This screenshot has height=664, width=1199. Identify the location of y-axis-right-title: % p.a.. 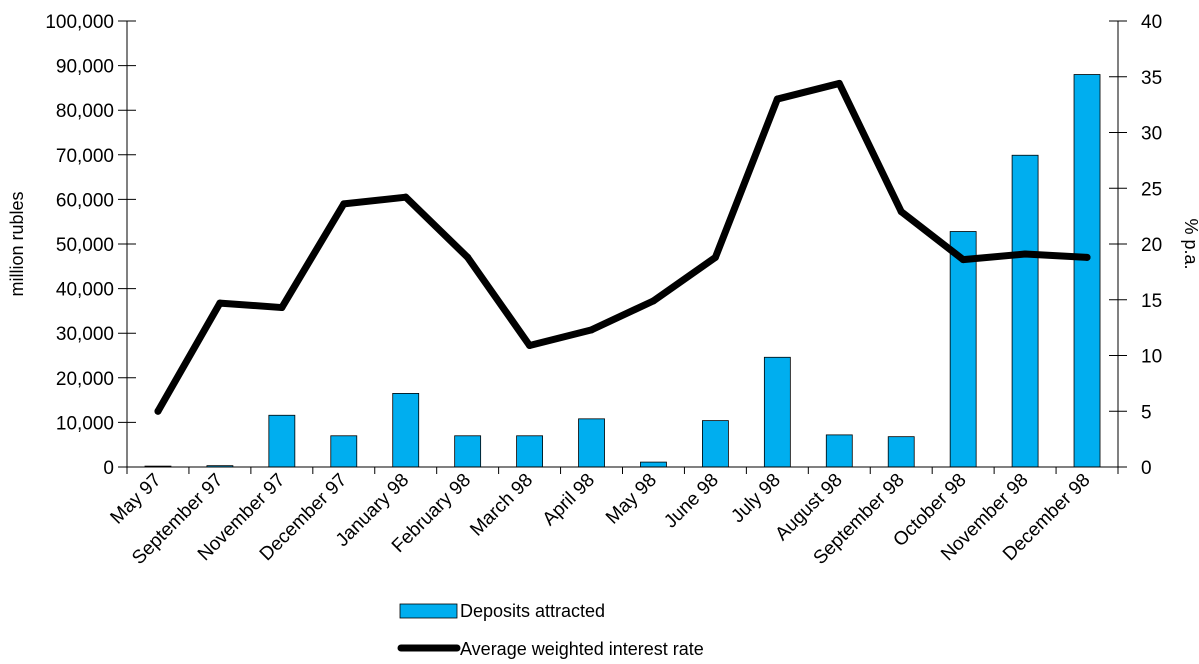
(1190, 243).